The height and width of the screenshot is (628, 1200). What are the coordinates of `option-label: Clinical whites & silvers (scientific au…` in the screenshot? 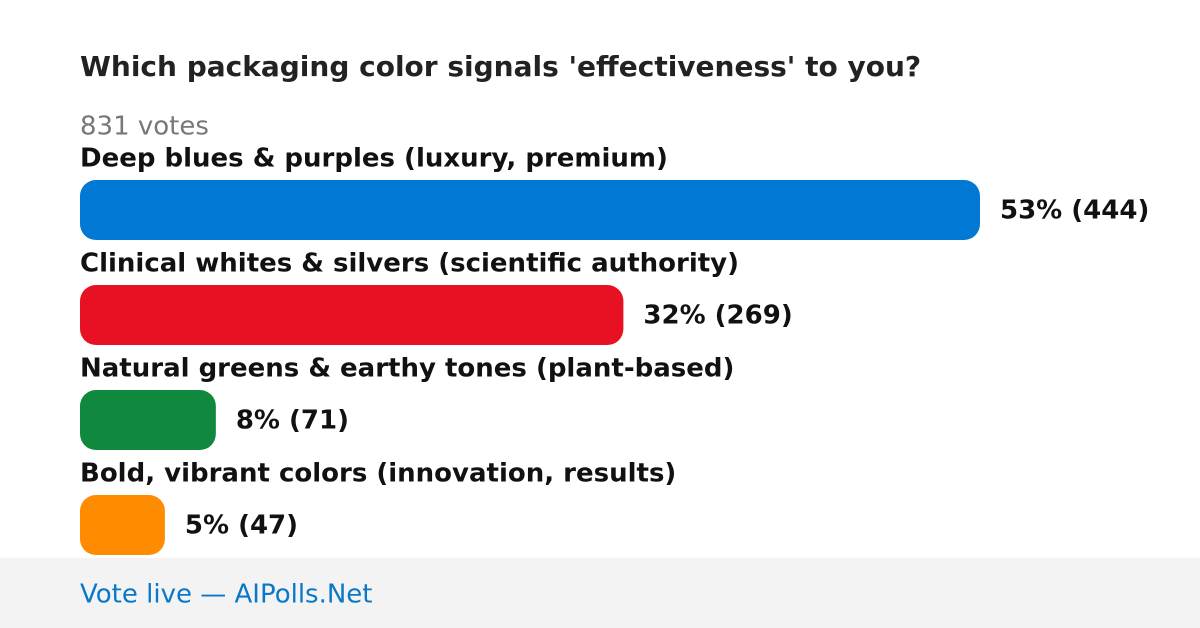 It's located at (409, 264).